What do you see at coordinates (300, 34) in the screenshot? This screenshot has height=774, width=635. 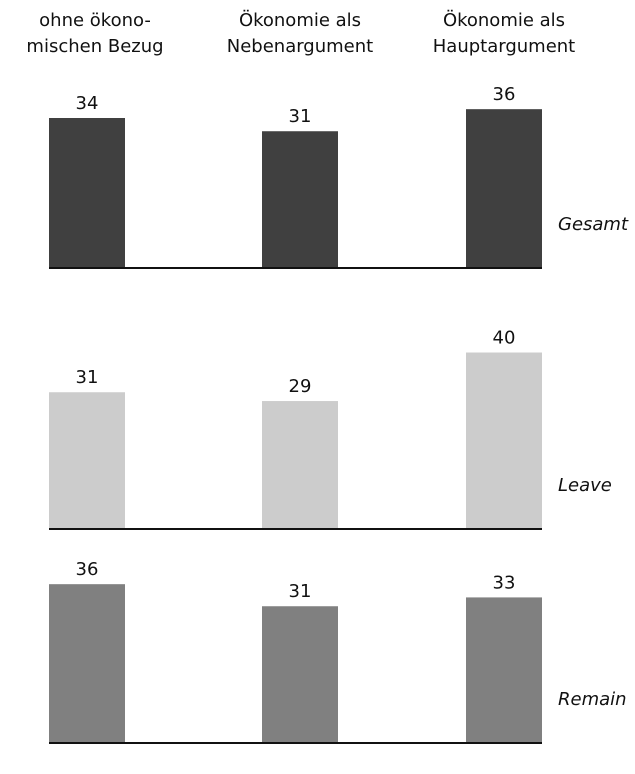 I see `category-header-1: Ökonomie als Nebenargument` at bounding box center [300, 34].